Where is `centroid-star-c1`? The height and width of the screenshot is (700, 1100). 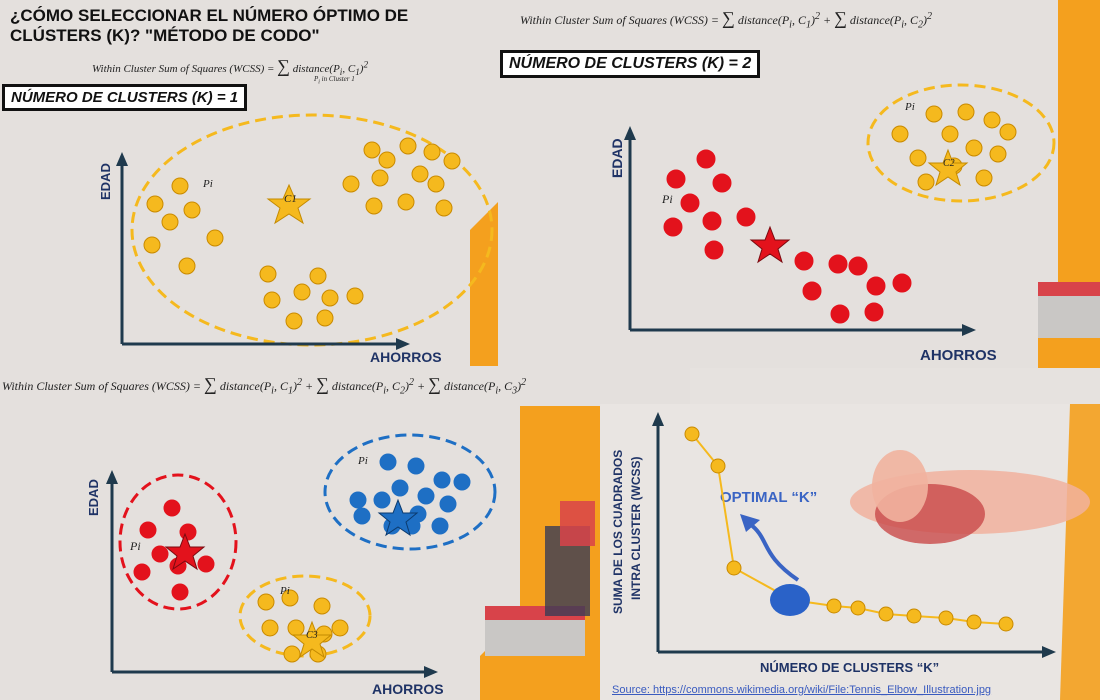 centroid-star-c1 is located at coordinates (289, 204).